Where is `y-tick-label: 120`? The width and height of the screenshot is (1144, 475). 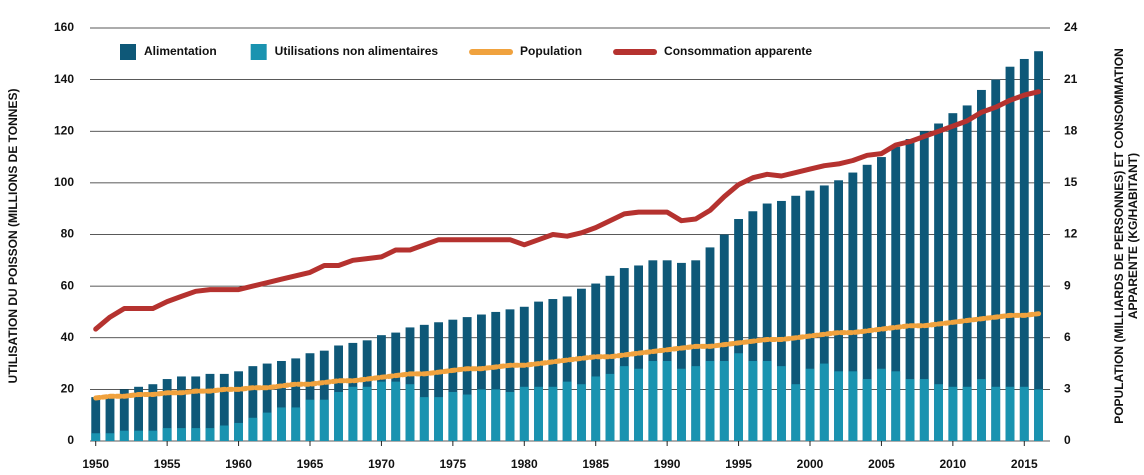
y-tick-label: 120 is located at coordinates (64, 130).